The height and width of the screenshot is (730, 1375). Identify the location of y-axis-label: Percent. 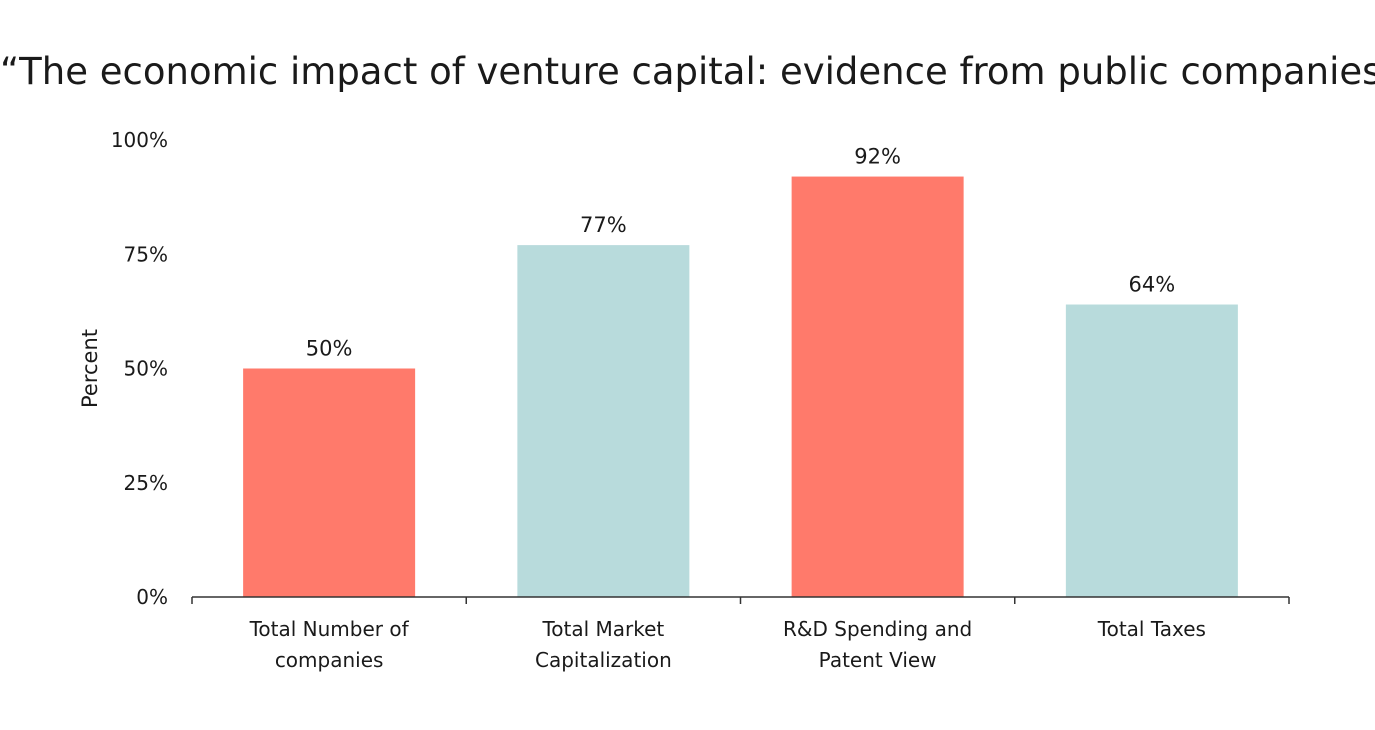
(90, 368).